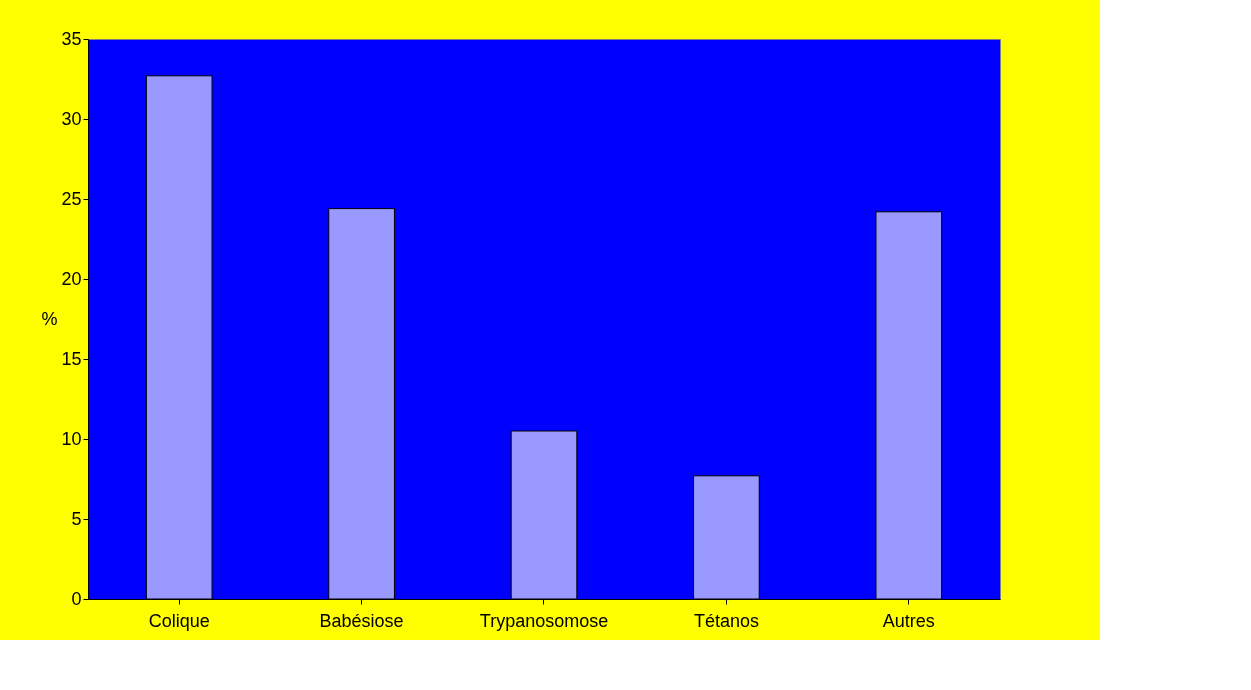  What do you see at coordinates (71, 278) in the screenshot?
I see `y-tick-label: 20` at bounding box center [71, 278].